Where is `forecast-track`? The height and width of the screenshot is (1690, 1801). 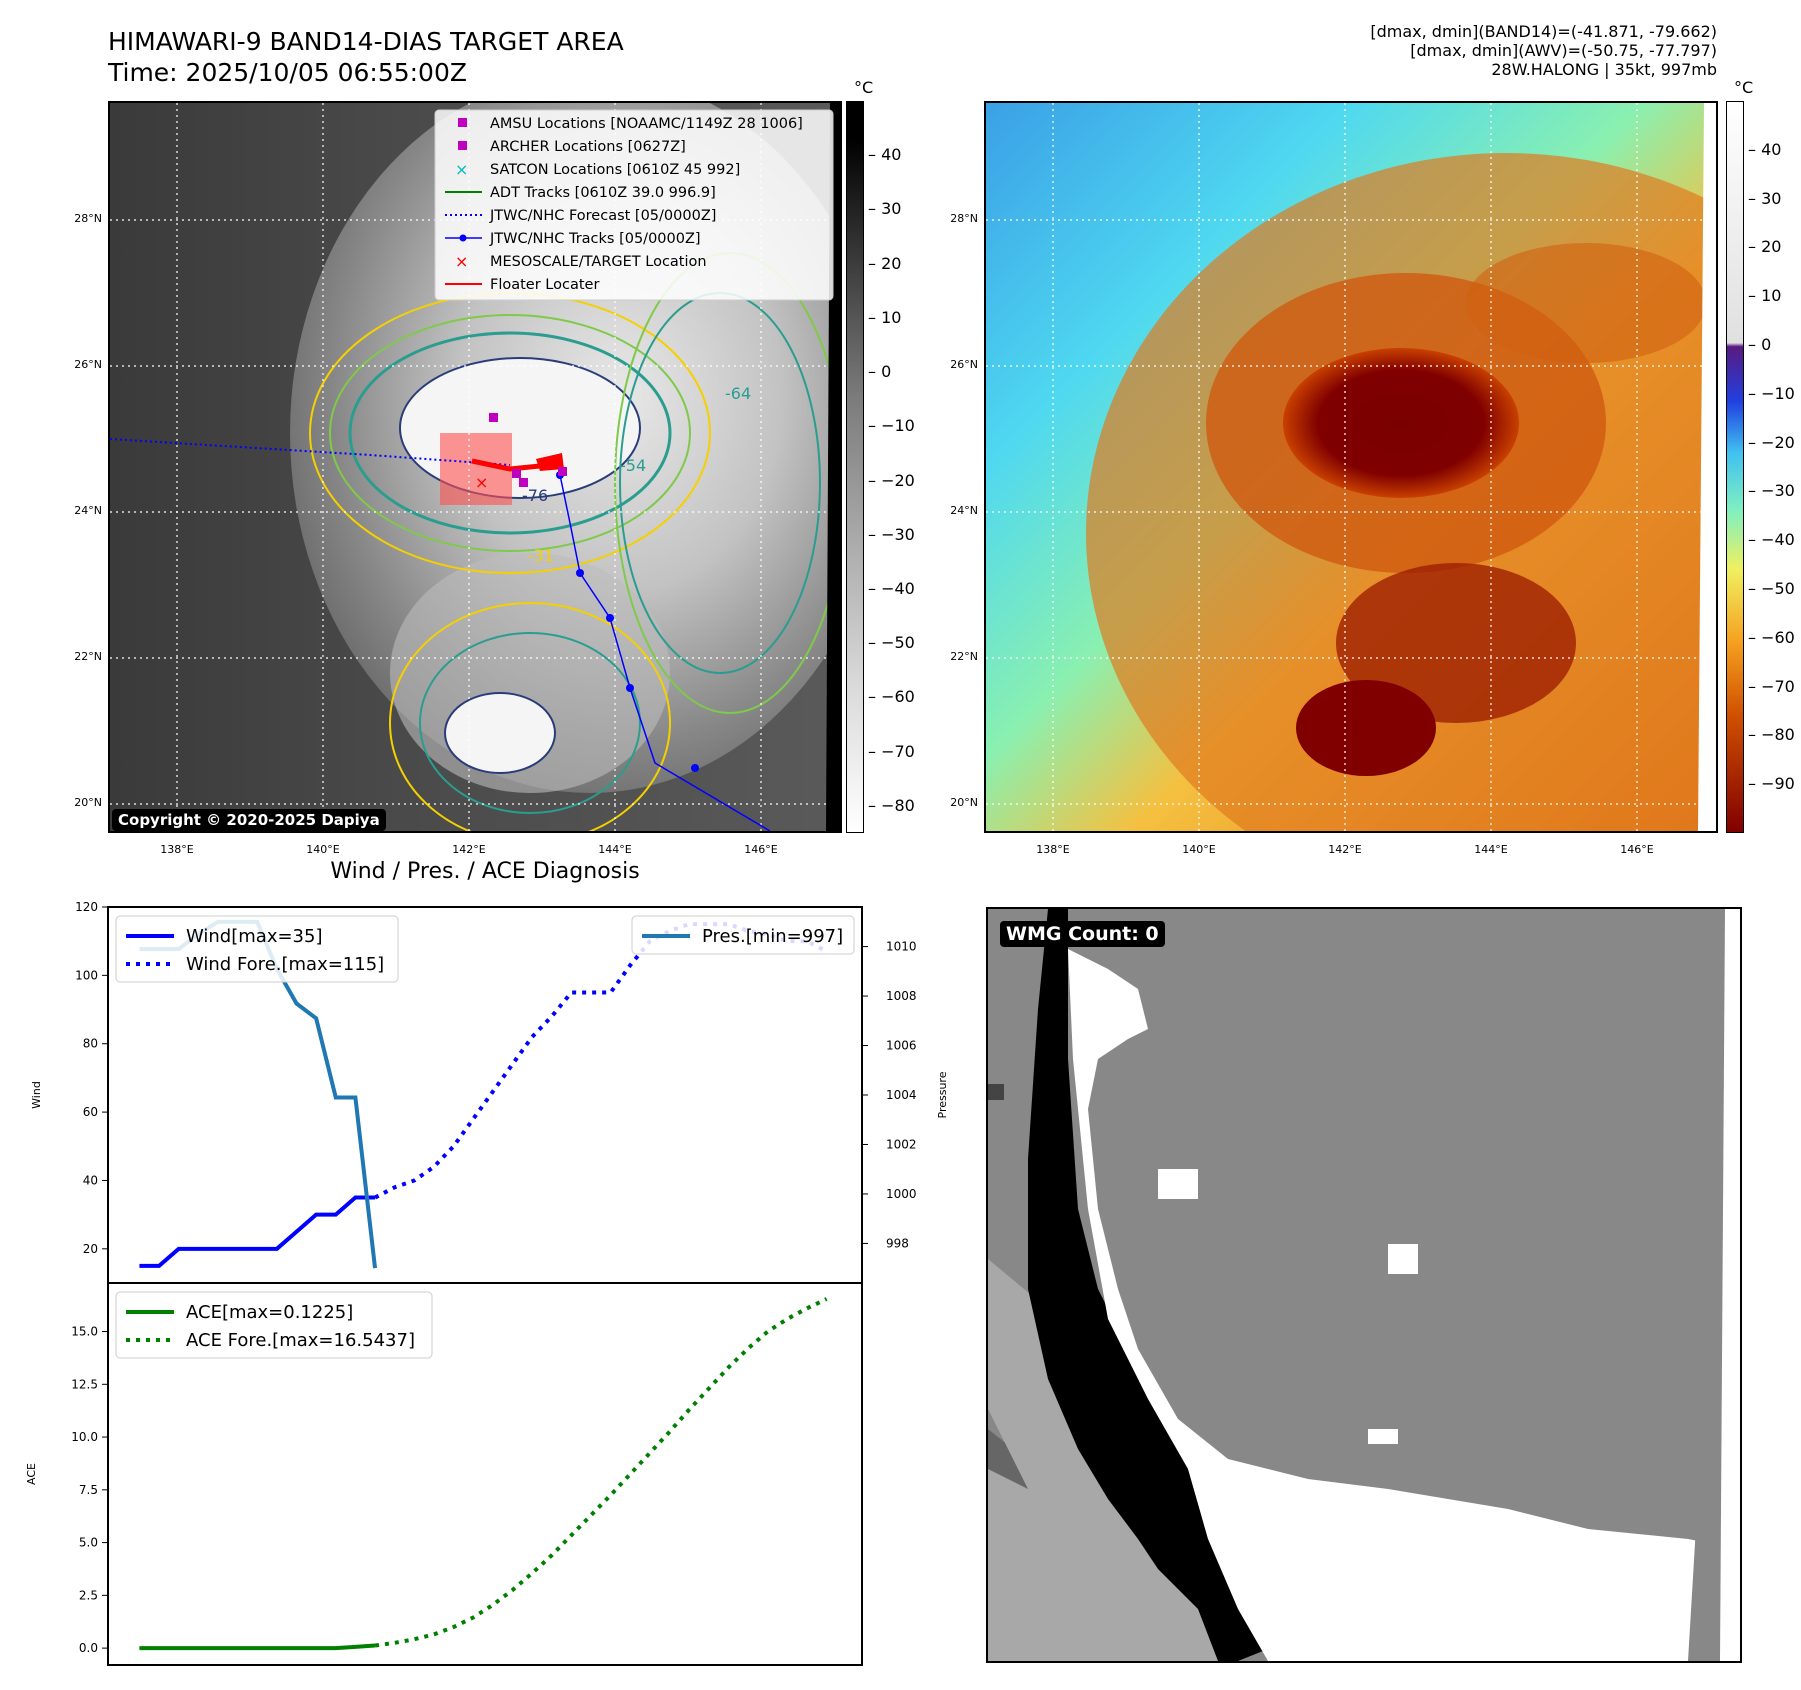
forecast-track is located at coordinates (310, 452).